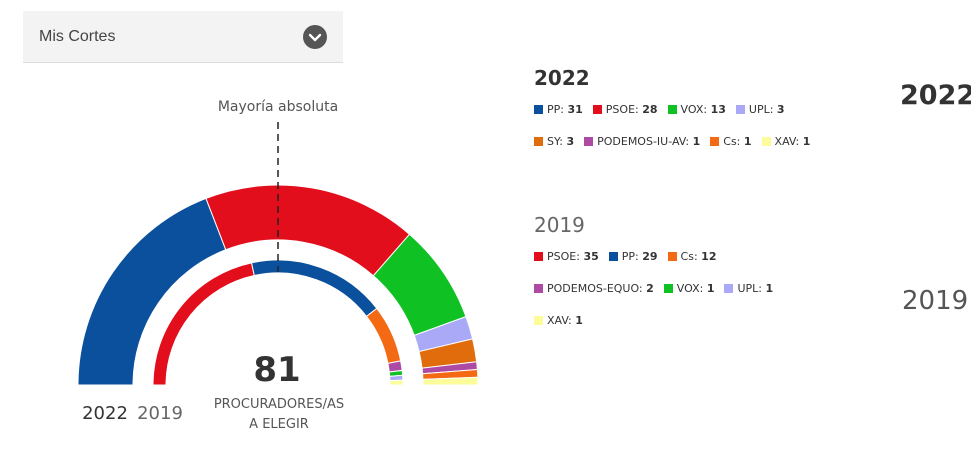 The image size is (971, 450). Describe the element at coordinates (183, 37) in the screenshot. I see `election-selector: Mis Cortes` at that location.